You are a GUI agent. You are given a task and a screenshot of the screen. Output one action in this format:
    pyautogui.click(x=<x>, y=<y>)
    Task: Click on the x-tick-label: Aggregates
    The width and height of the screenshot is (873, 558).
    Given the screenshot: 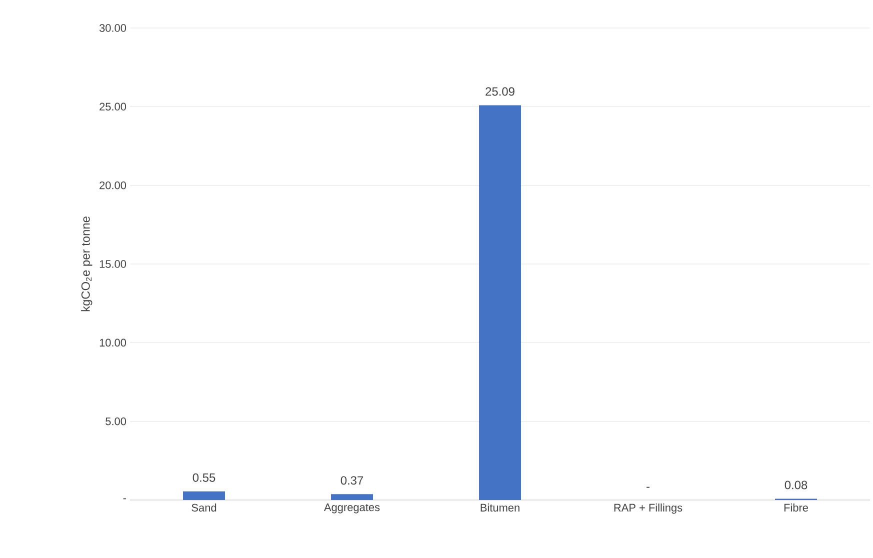 What is the action you would take?
    pyautogui.click(x=352, y=509)
    